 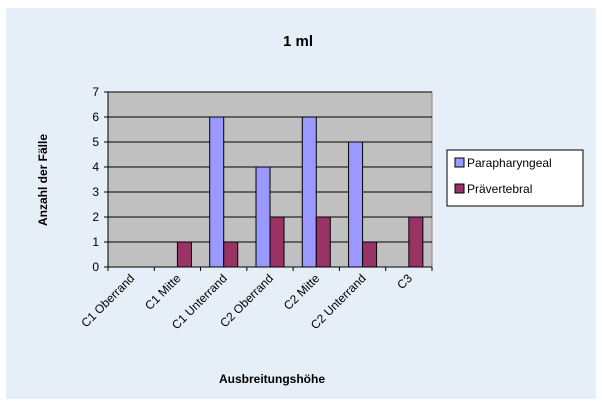 I want to click on y-tick-label: 0, so click(x=95, y=267).